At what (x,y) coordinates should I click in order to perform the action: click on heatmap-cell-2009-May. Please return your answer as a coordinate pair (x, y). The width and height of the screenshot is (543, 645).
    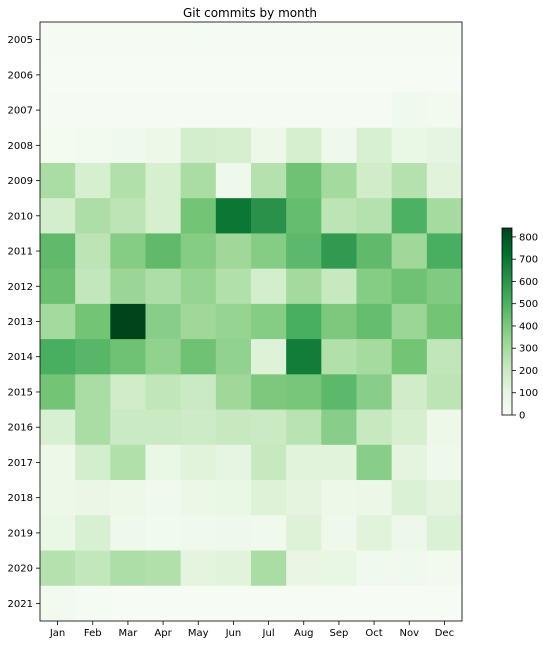
    Looking at the image, I should click on (198, 180).